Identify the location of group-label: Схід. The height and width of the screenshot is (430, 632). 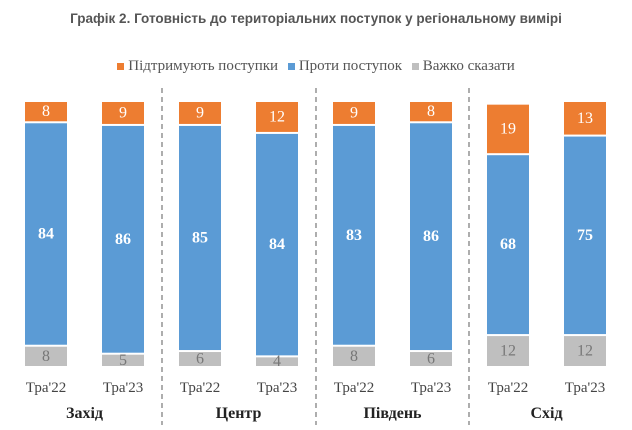
(546, 413).